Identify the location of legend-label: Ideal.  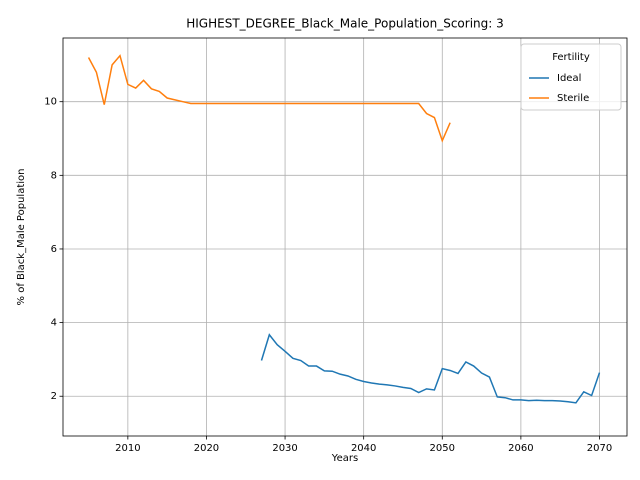
(569, 78).